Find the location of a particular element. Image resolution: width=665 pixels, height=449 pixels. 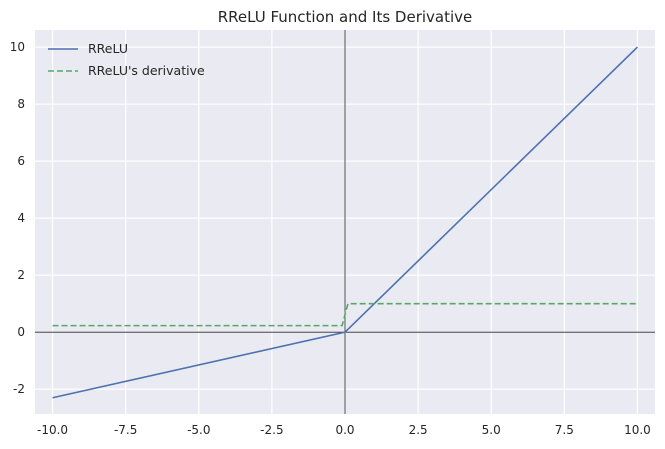

x-tick-label-7: 7.5 is located at coordinates (564, 430).